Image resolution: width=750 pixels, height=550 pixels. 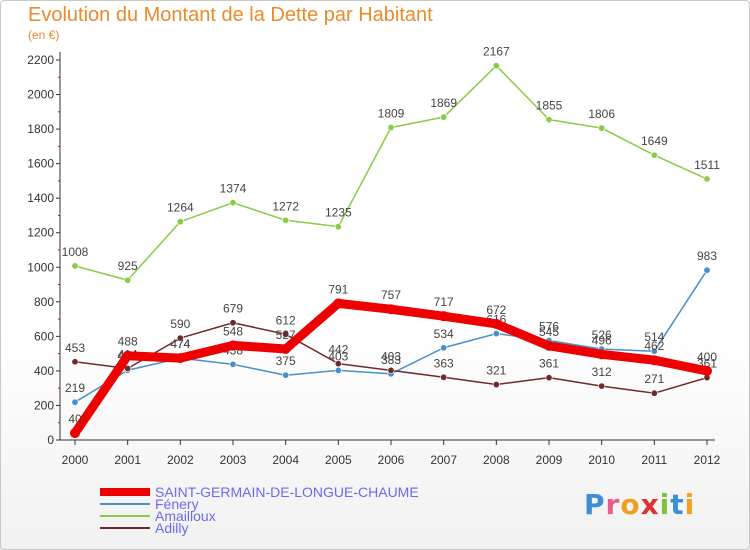 I want to click on data-label: 1374, so click(x=233, y=189).